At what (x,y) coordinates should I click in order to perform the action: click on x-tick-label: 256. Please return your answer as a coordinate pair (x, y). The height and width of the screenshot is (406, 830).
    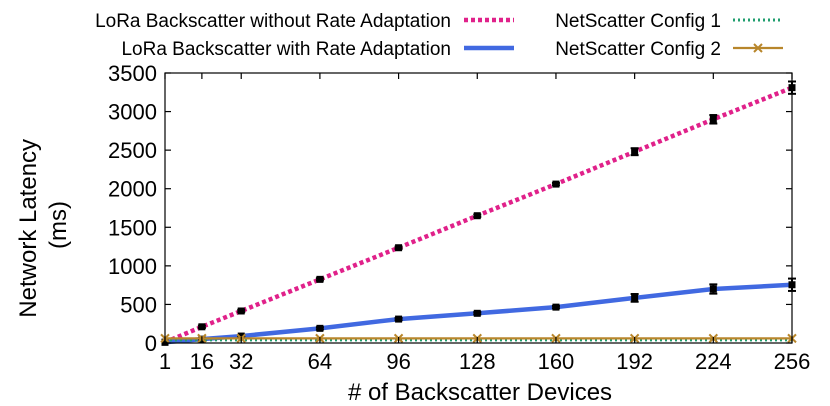
    Looking at the image, I should click on (792, 361).